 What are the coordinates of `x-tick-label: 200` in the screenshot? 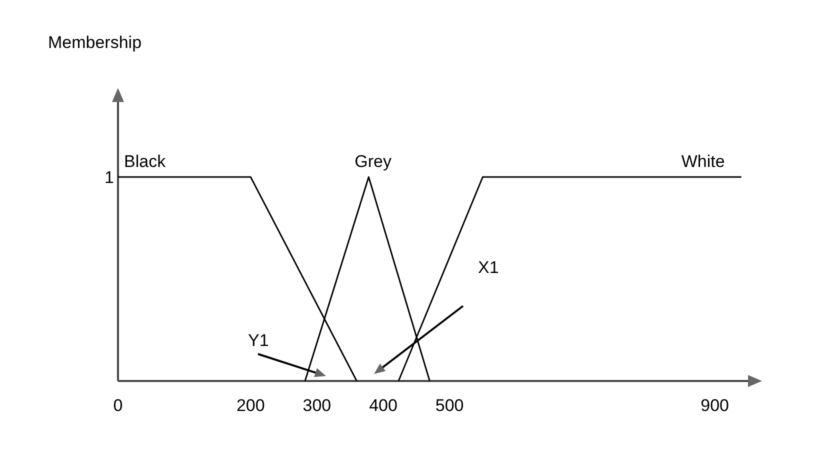 It's located at (250, 405).